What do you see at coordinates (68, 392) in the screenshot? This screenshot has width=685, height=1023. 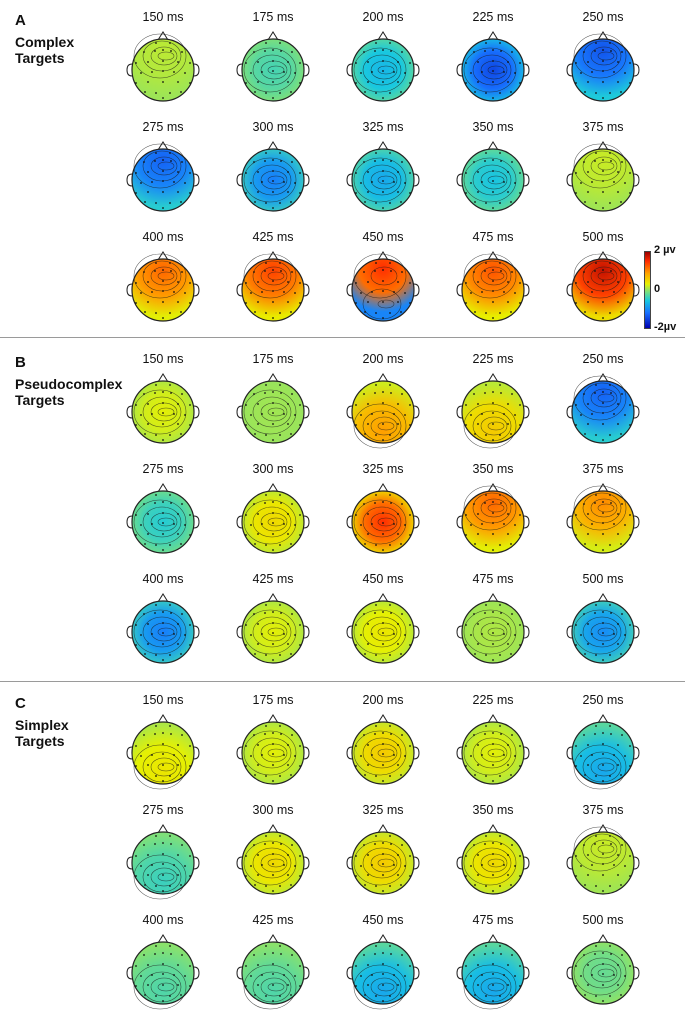 I see `panel-title: Pseudocomplex Targets` at bounding box center [68, 392].